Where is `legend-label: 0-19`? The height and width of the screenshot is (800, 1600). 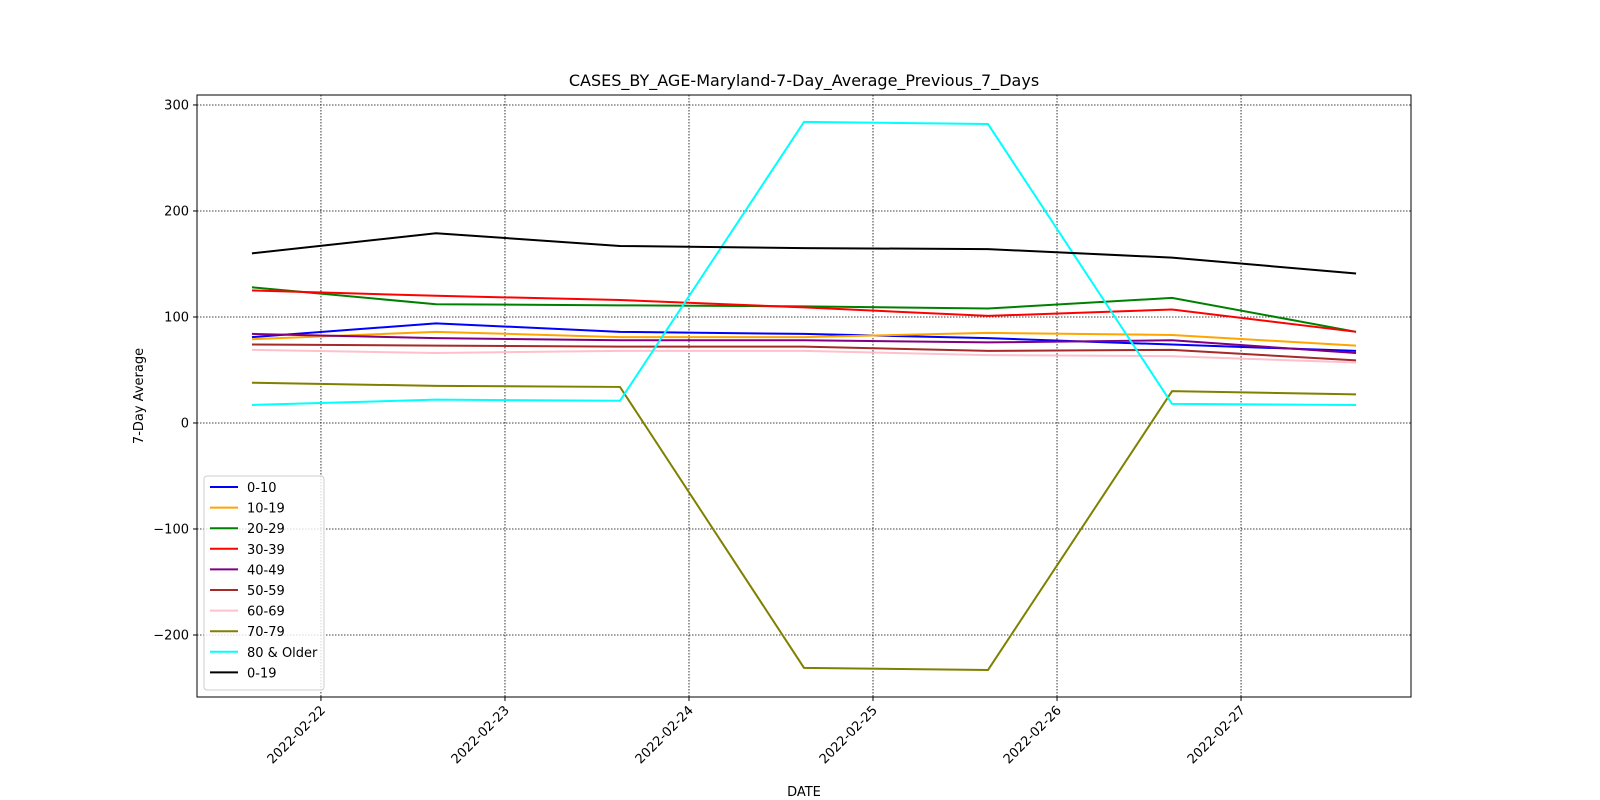 legend-label: 0-19 is located at coordinates (262, 673).